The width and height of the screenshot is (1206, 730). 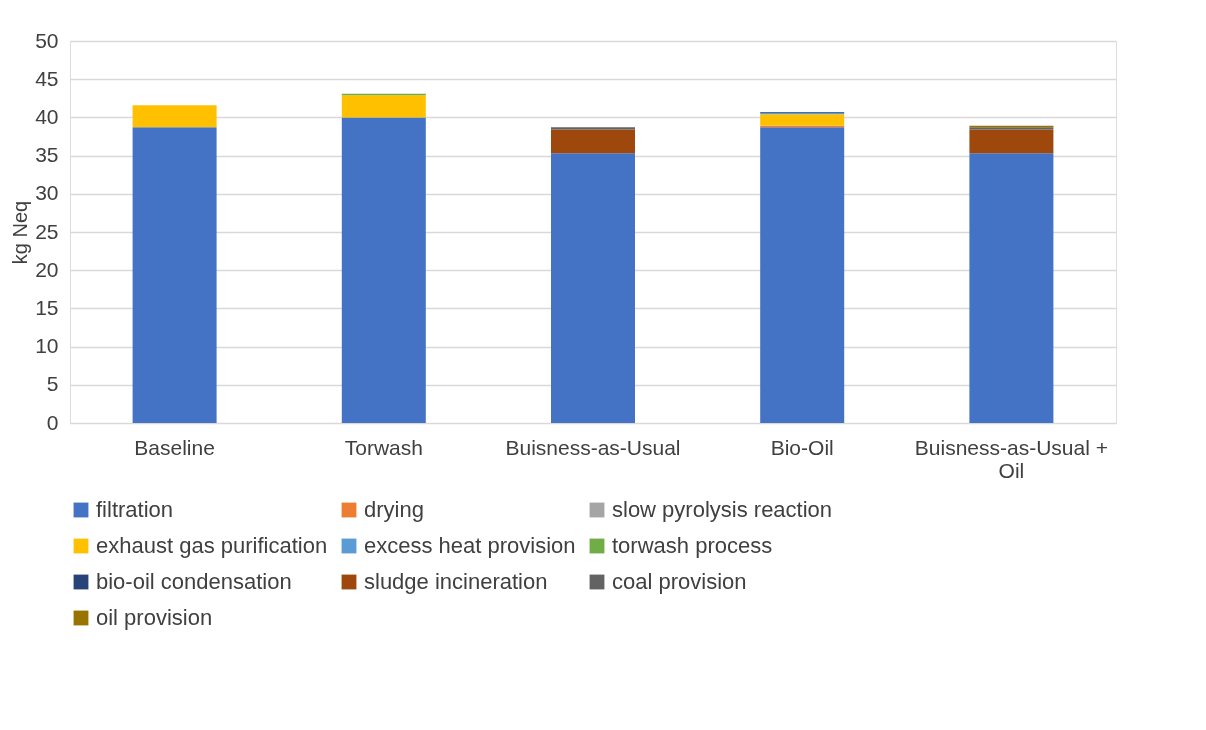 What do you see at coordinates (456, 581) in the screenshot?
I see `legend-label: sludge incineration` at bounding box center [456, 581].